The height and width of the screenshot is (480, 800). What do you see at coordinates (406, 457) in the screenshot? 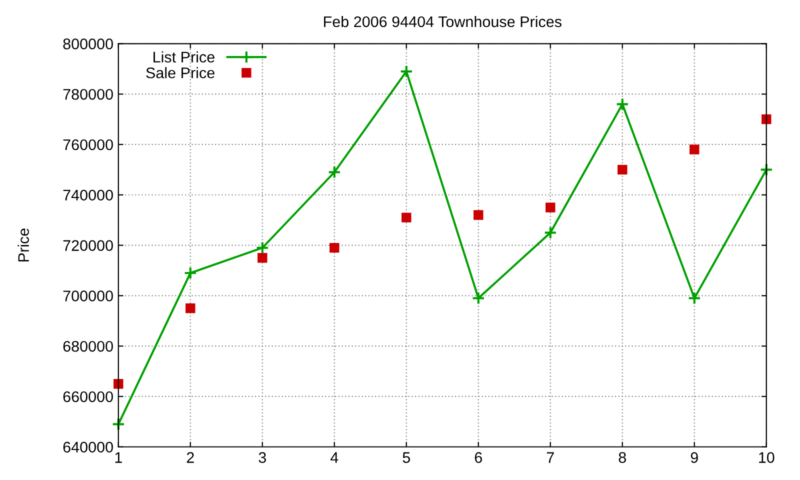
I see `x-tick-label: 5` at bounding box center [406, 457].